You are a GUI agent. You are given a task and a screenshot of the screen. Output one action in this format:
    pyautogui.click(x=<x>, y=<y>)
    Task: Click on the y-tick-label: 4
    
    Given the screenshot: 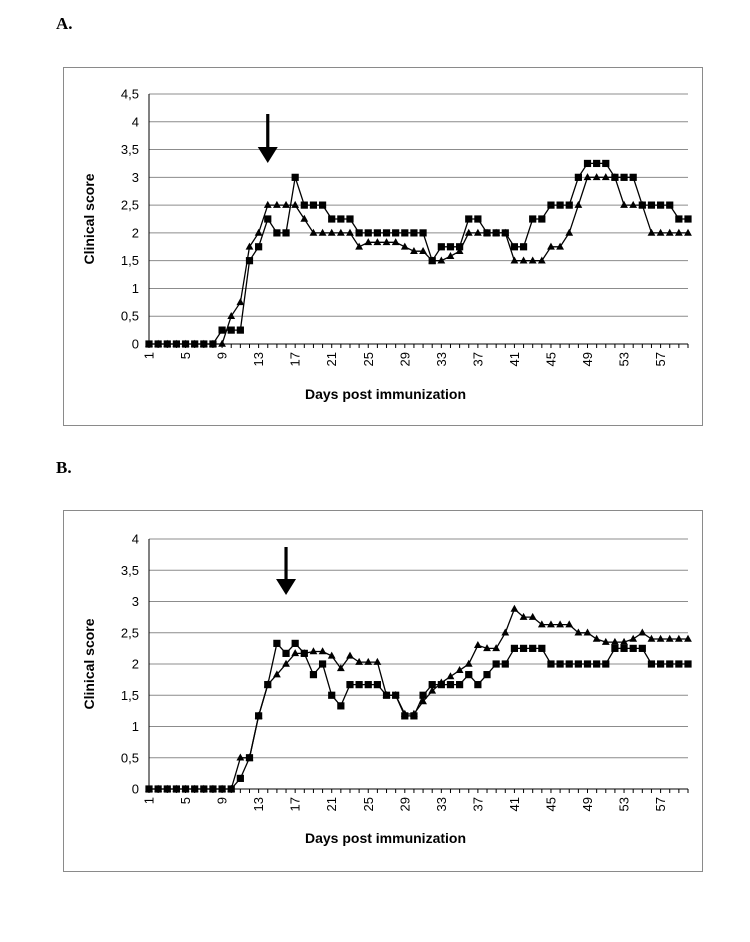 What is the action you would take?
    pyautogui.click(x=135, y=121)
    